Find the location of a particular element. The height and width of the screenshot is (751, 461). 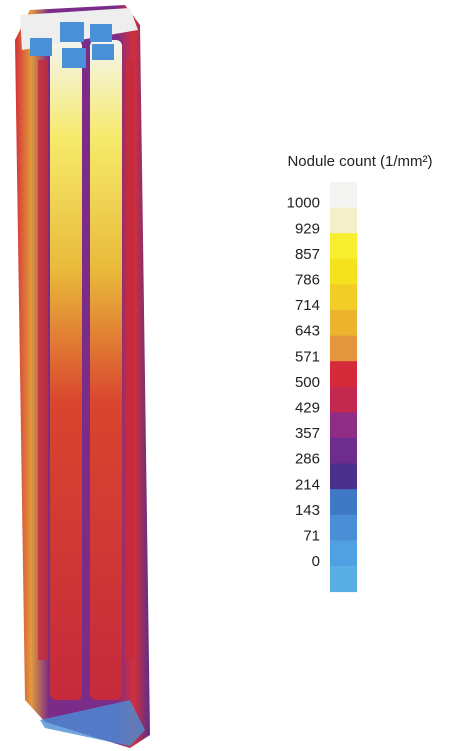

colorbar-label: 571 is located at coordinates (307, 356).